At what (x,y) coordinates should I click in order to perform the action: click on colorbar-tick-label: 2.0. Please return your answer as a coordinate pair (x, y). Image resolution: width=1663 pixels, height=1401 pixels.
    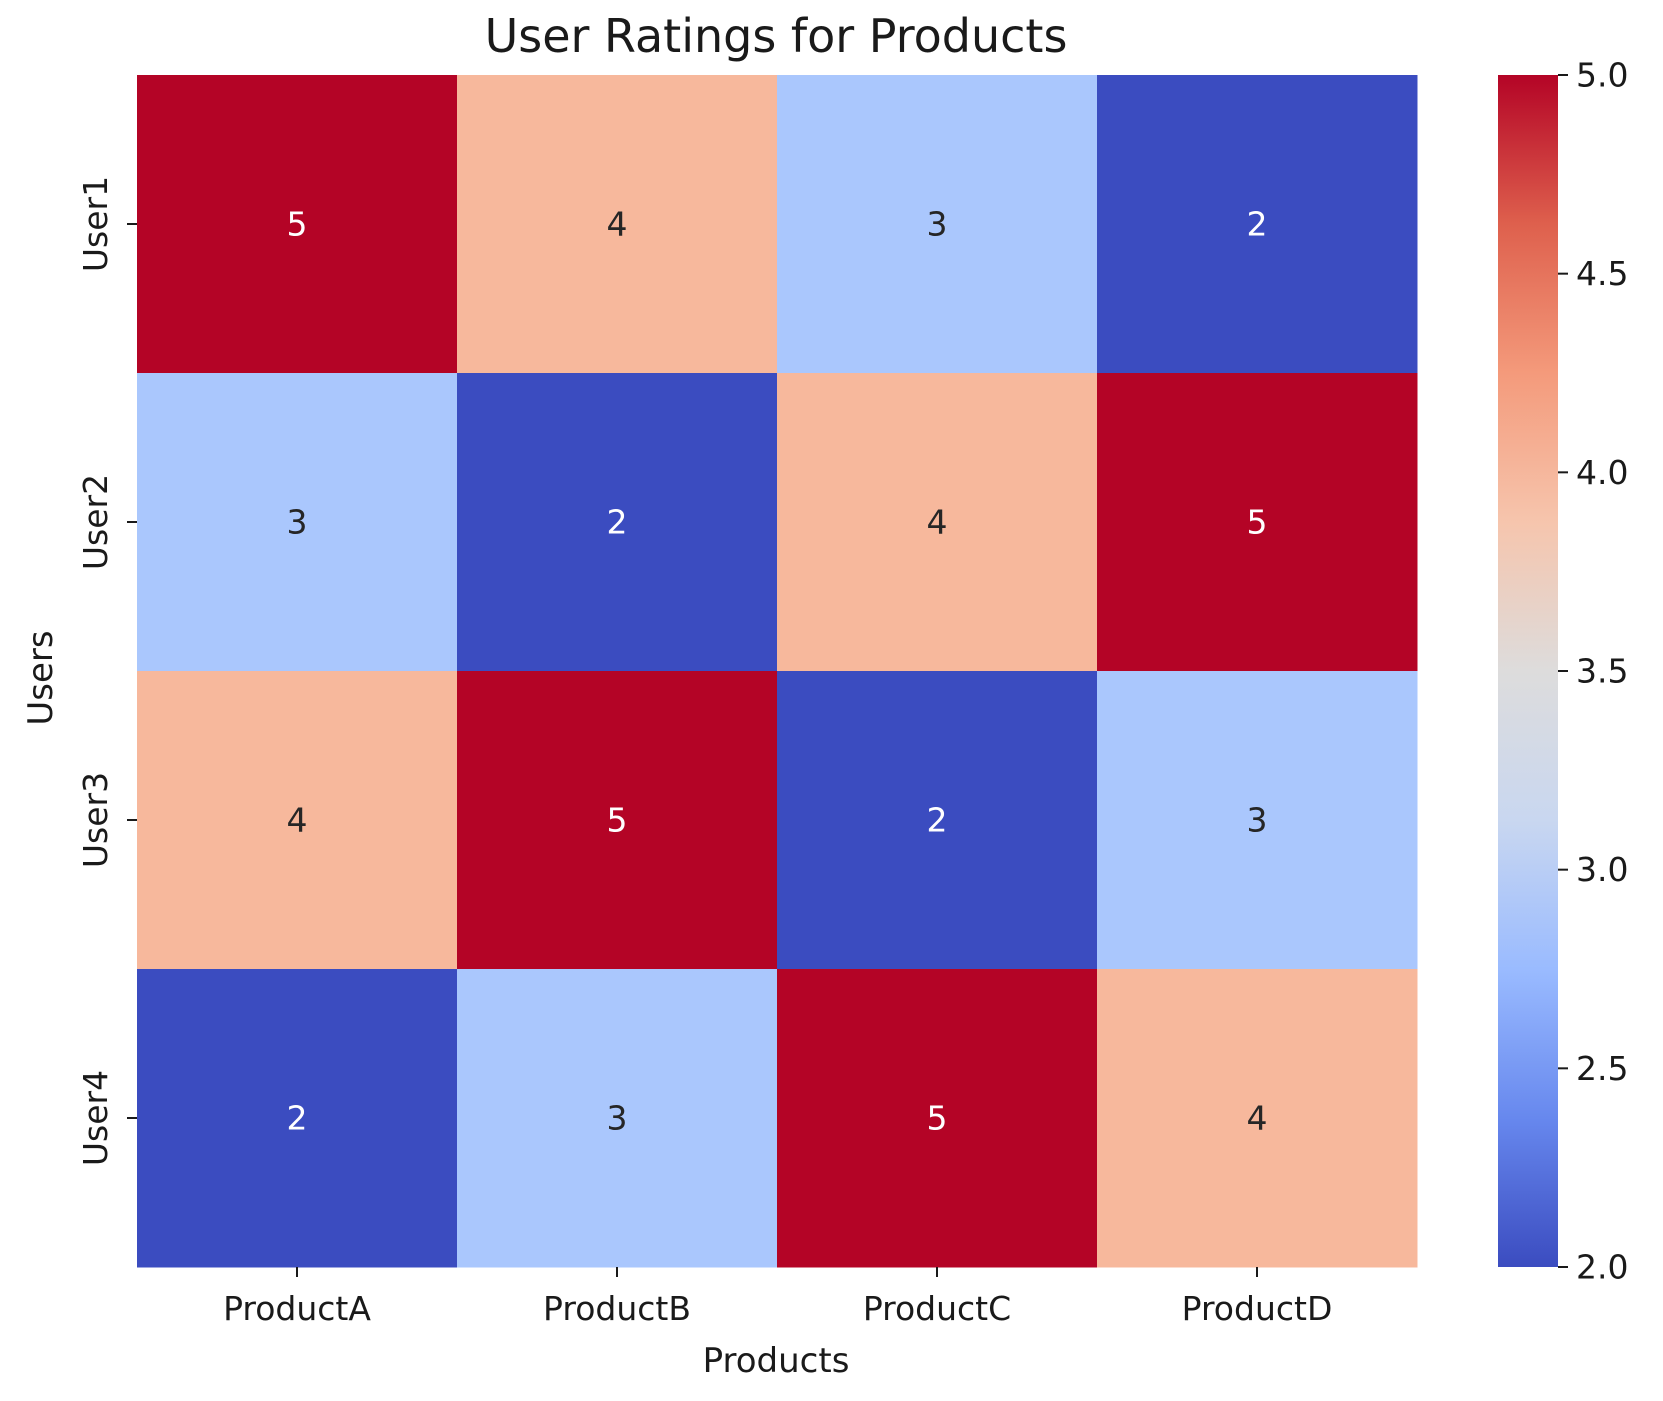
    Looking at the image, I should click on (1602, 1267).